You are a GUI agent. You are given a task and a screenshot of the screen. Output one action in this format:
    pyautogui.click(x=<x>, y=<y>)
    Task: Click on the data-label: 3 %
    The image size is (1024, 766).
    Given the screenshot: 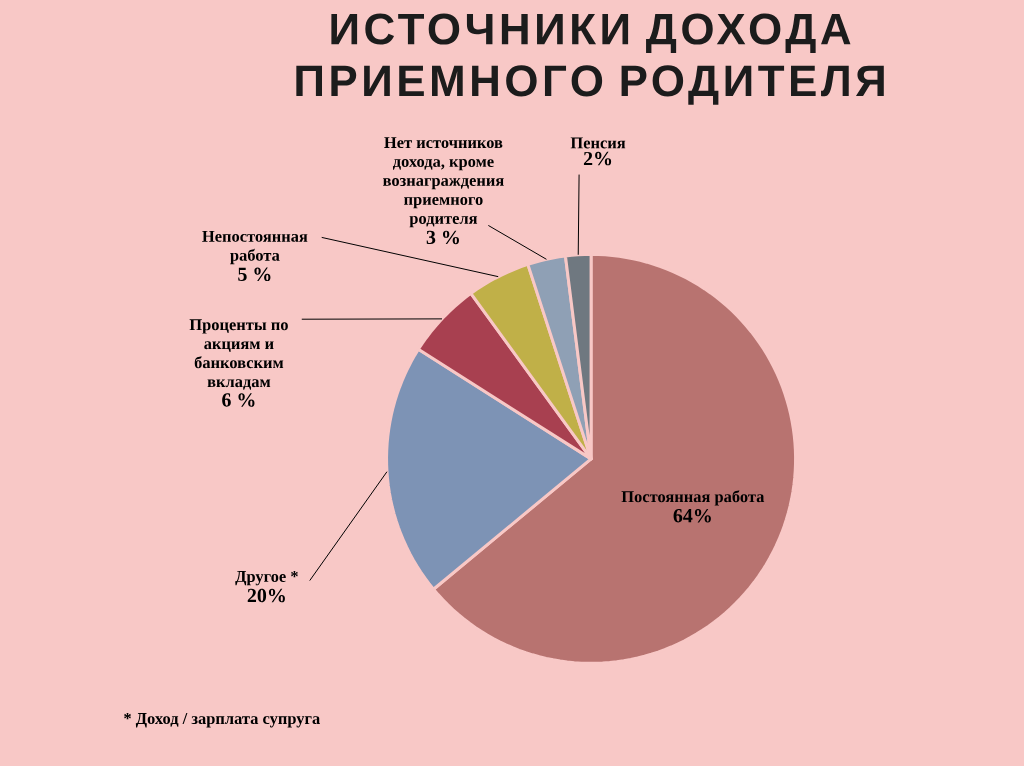 What is the action you would take?
    pyautogui.click(x=442, y=237)
    